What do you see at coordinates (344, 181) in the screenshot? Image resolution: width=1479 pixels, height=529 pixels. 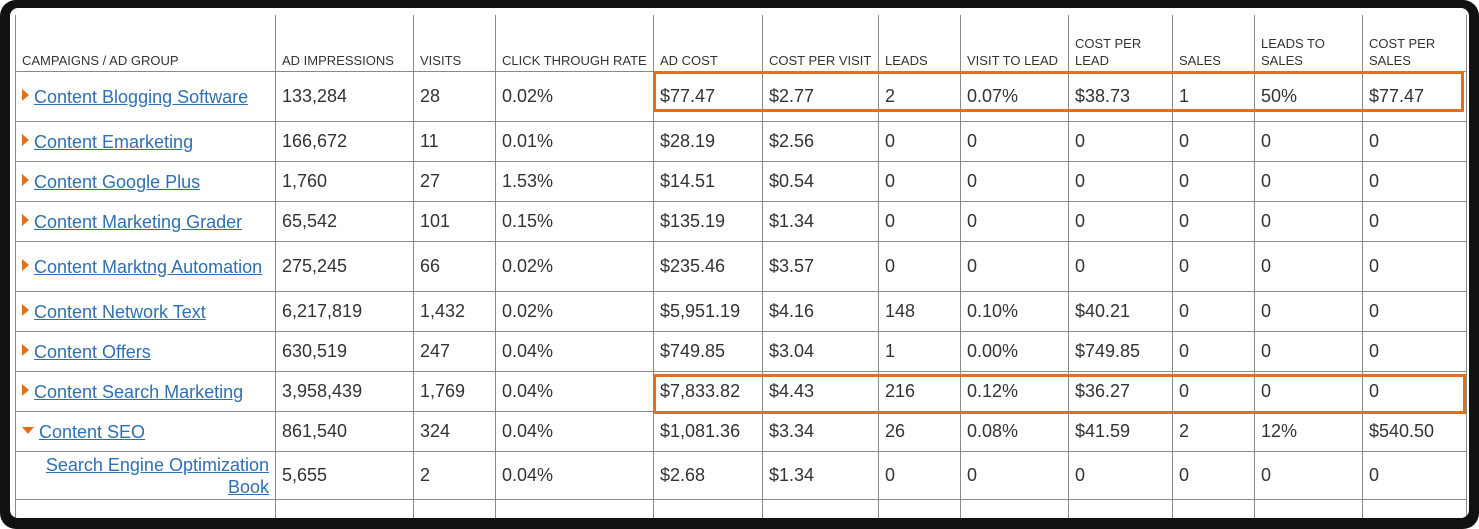 I see `metric-cell: 1,760` at bounding box center [344, 181].